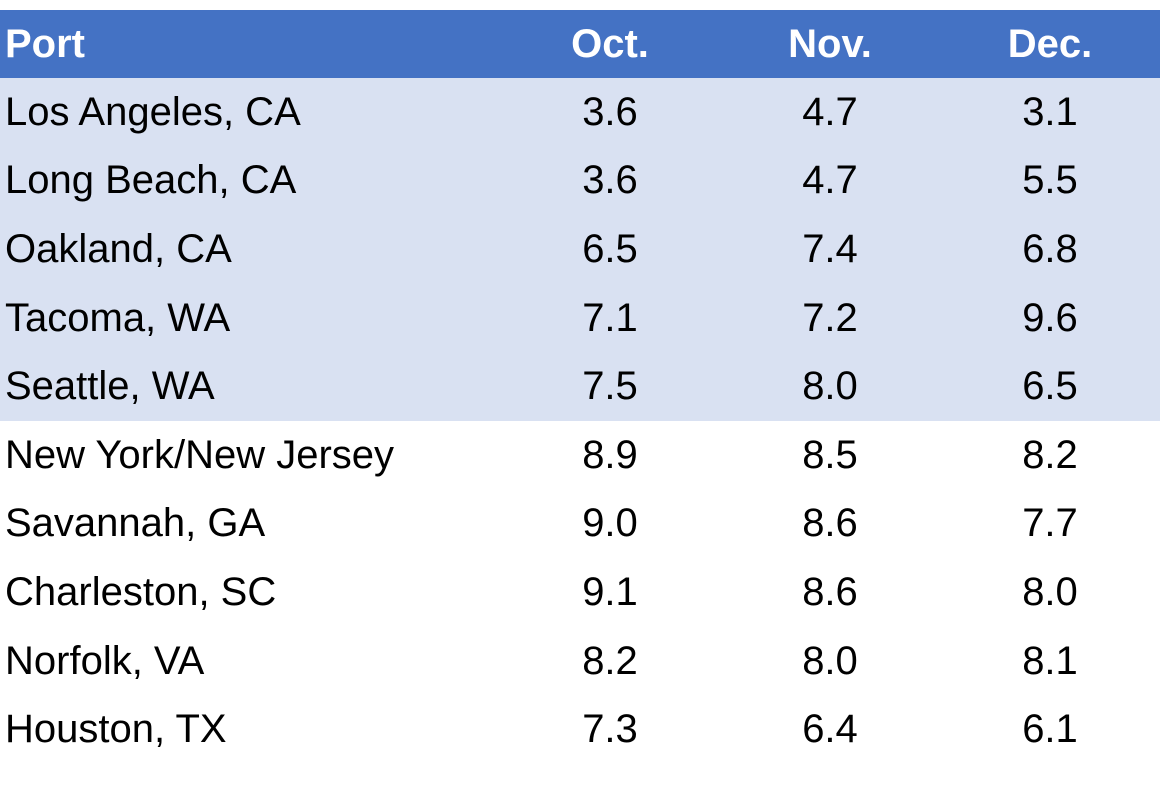  I want to click on port-name: Norfolk, VA, so click(105, 660).